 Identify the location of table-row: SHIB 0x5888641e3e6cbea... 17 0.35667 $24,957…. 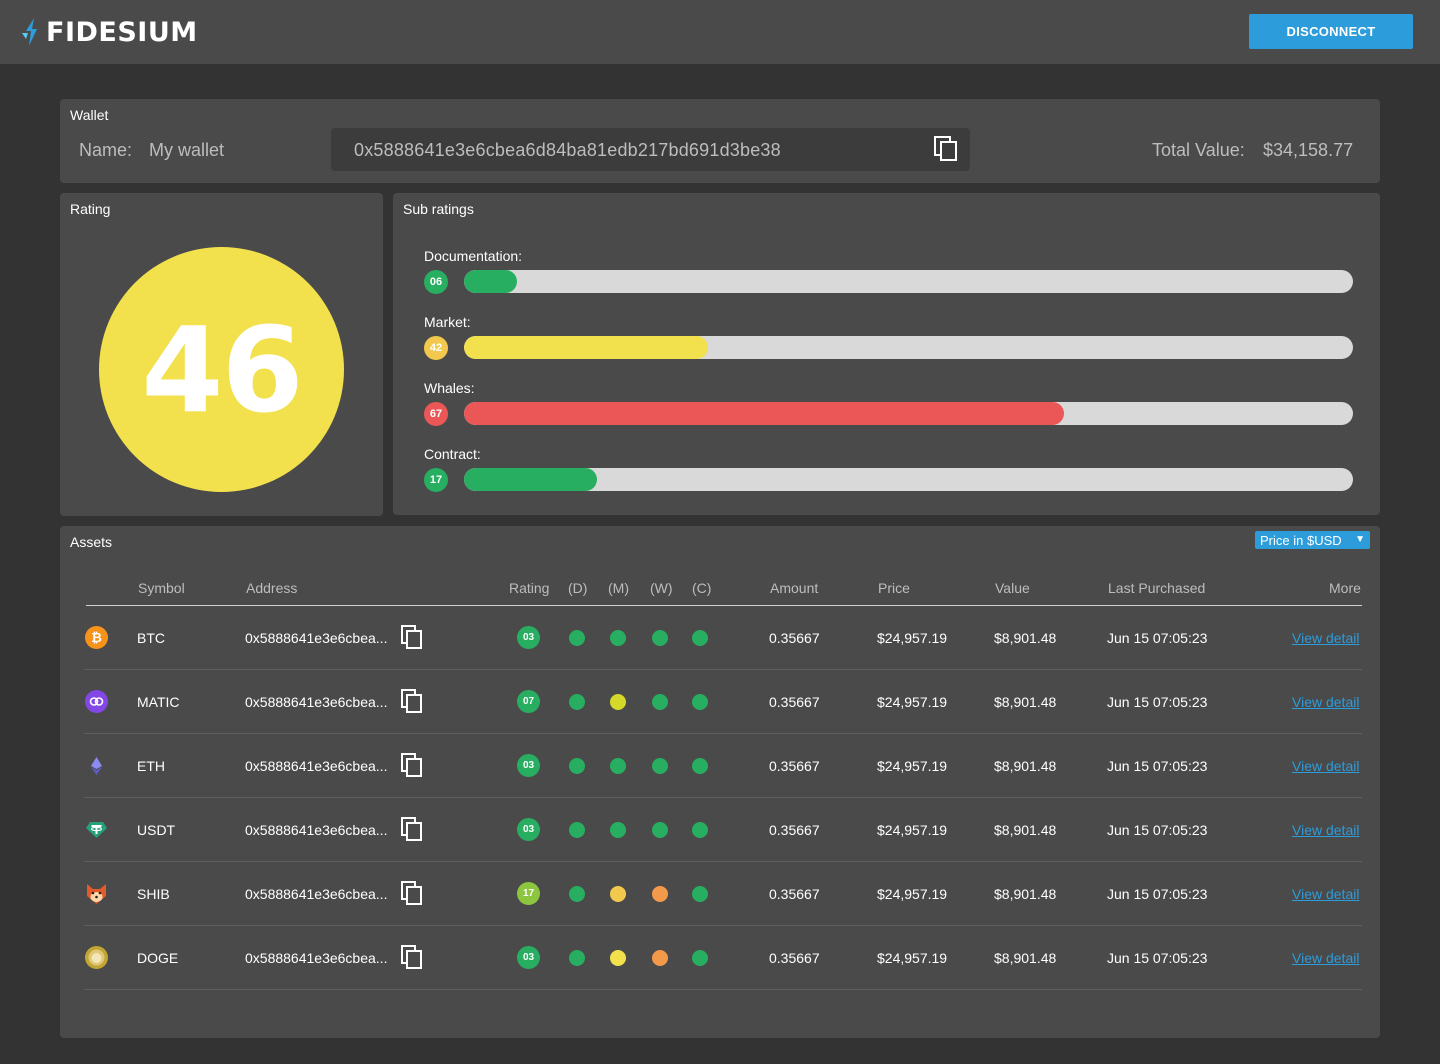
(720, 894).